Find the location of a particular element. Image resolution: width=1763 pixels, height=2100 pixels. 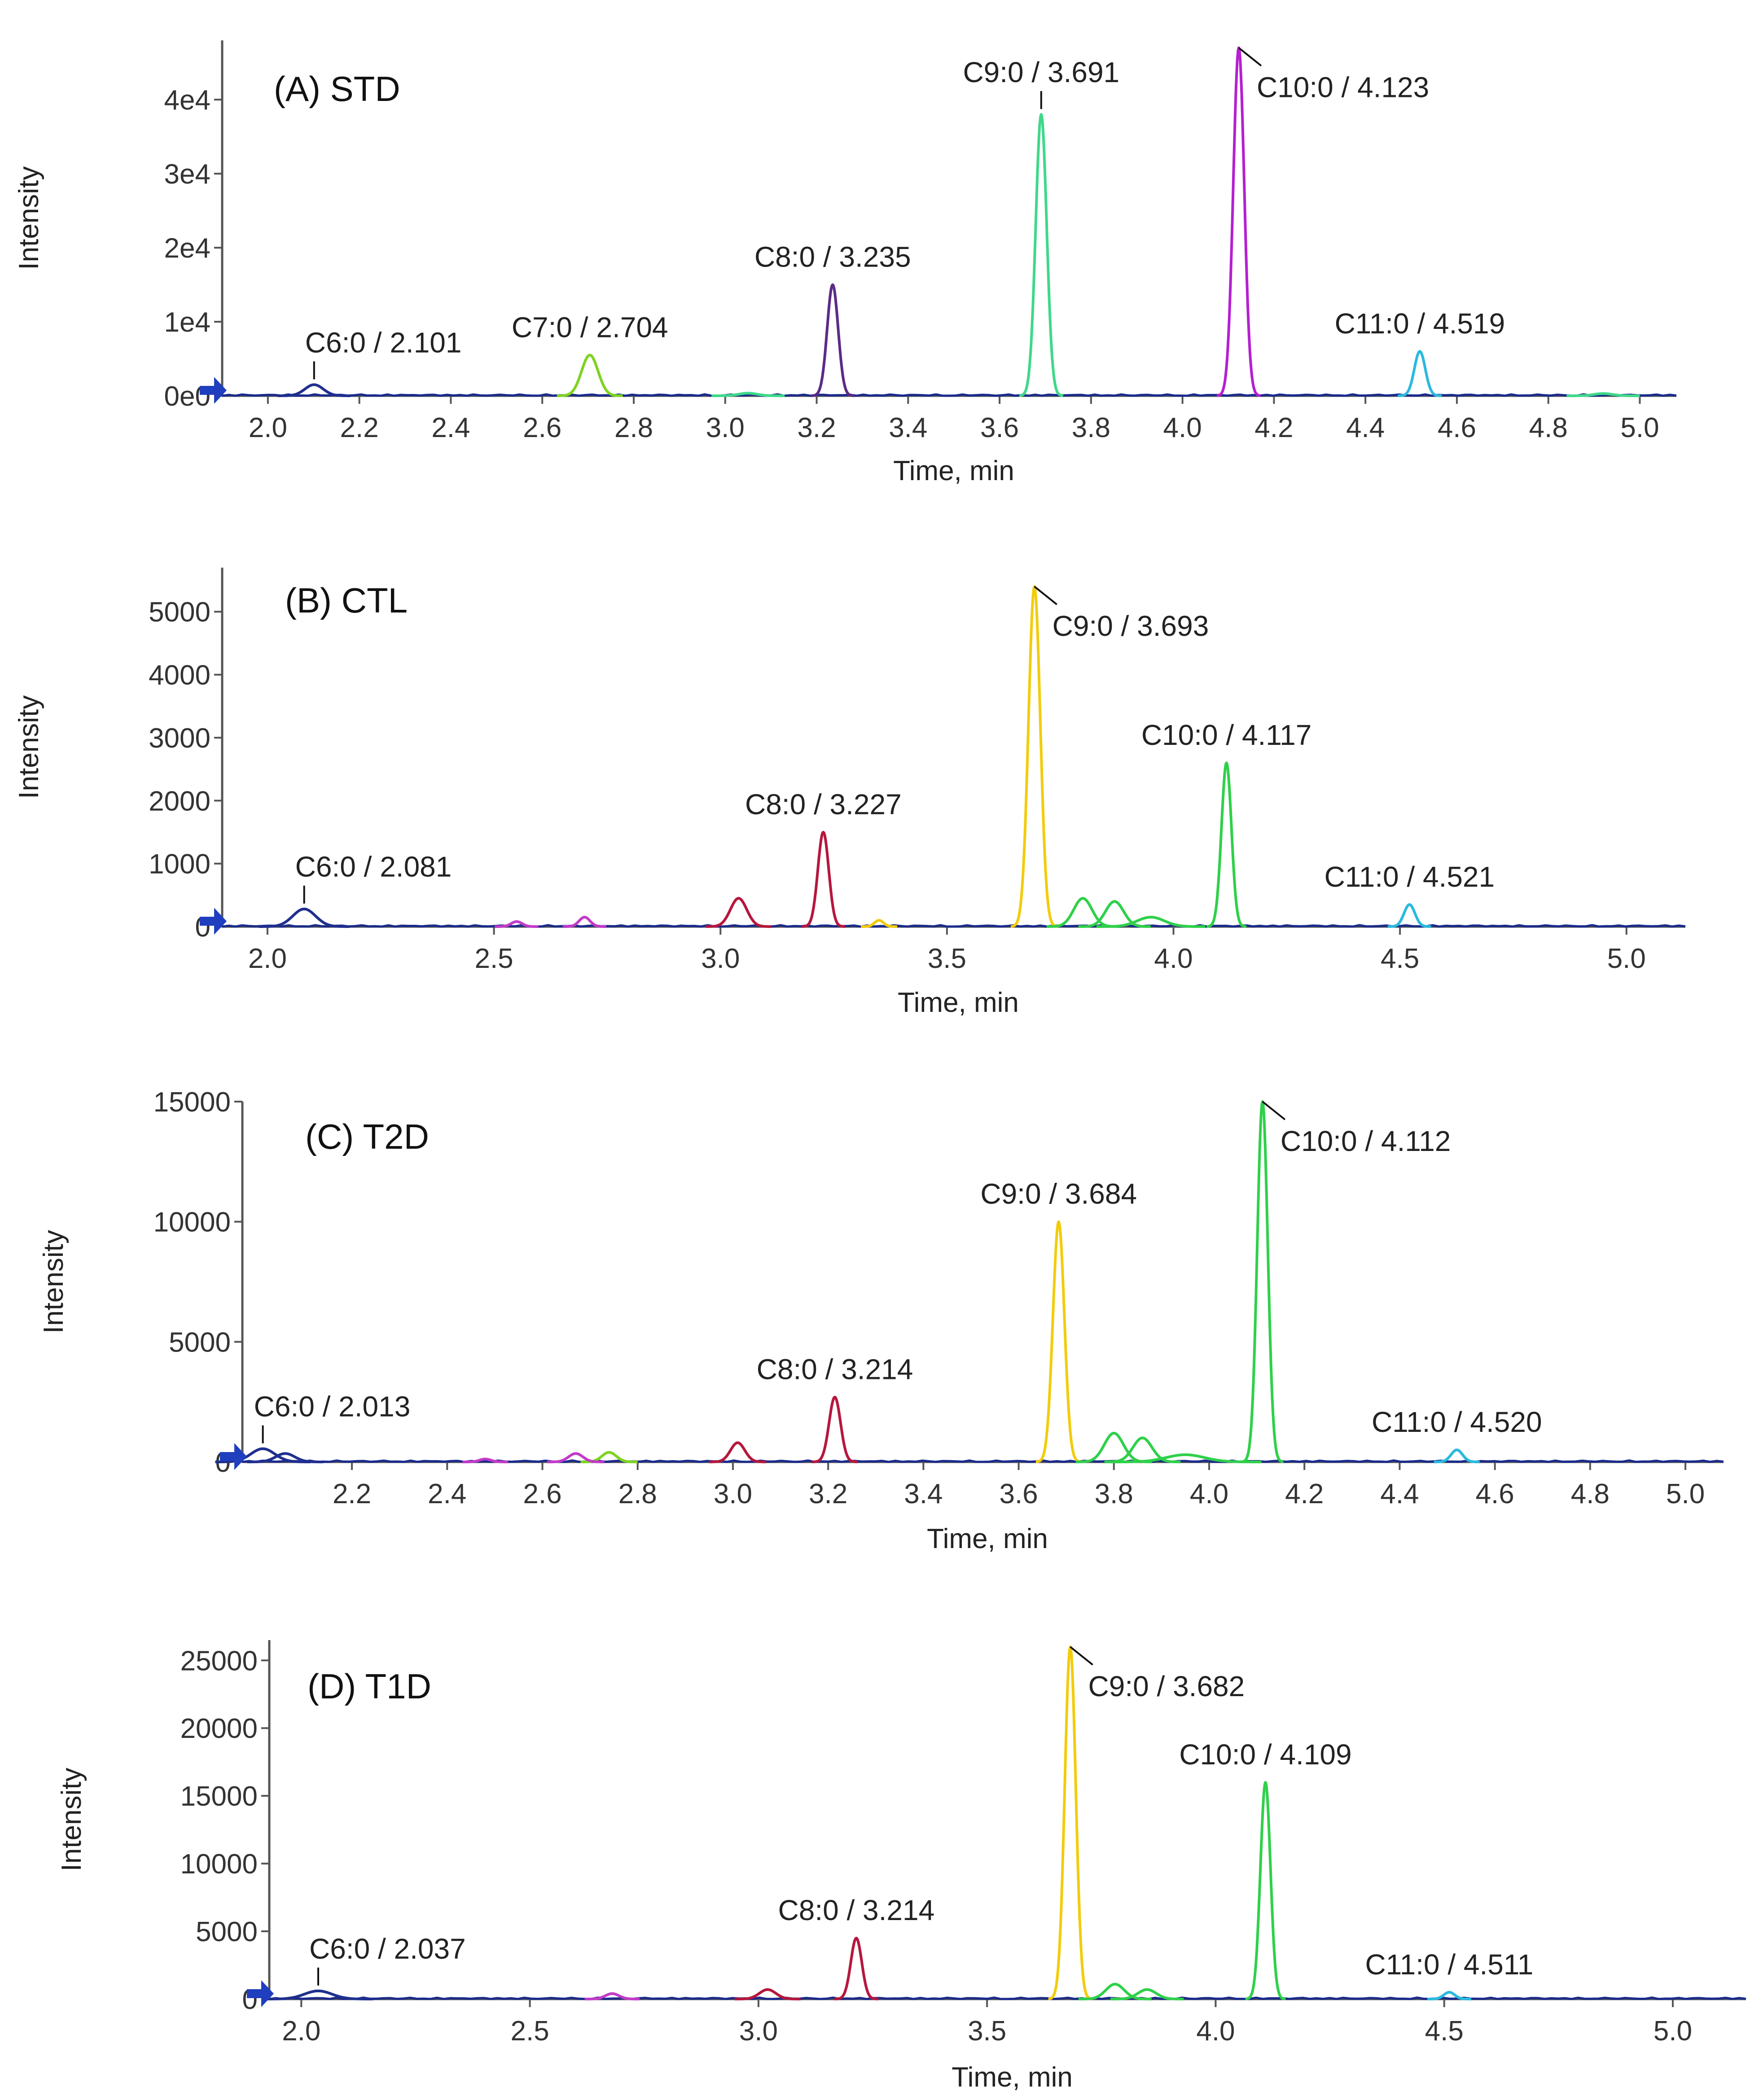

peak-label: C10:0 / 4.123 is located at coordinates (1343, 87).